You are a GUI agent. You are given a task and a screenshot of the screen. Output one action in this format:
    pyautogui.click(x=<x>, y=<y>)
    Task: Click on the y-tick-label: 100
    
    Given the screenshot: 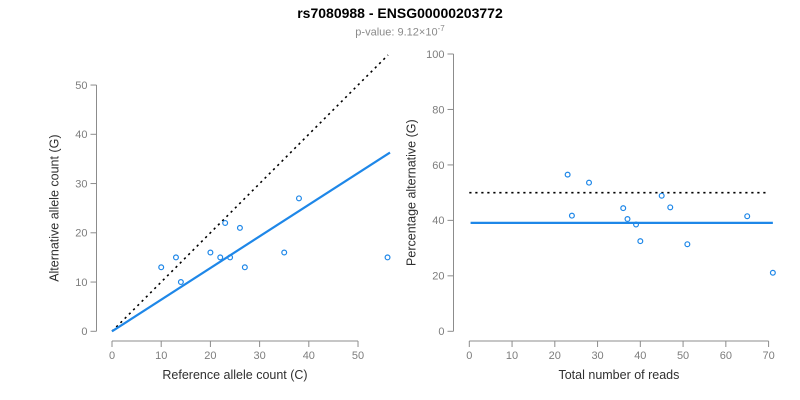 What is the action you would take?
    pyautogui.click(x=435, y=55)
    